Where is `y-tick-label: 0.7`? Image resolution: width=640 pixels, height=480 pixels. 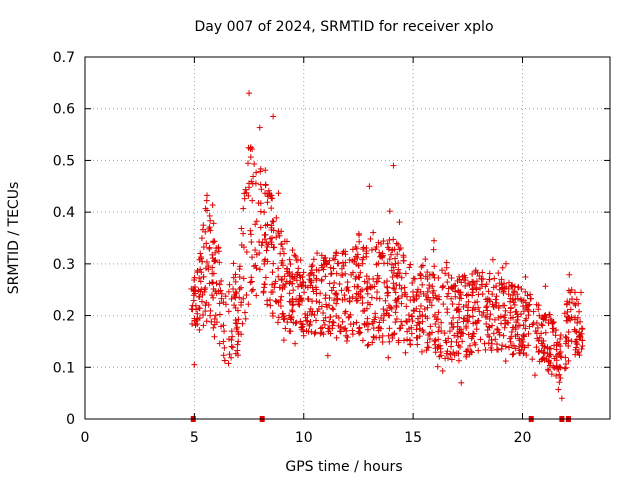
y-tick-label: 0.7 is located at coordinates (64, 58).